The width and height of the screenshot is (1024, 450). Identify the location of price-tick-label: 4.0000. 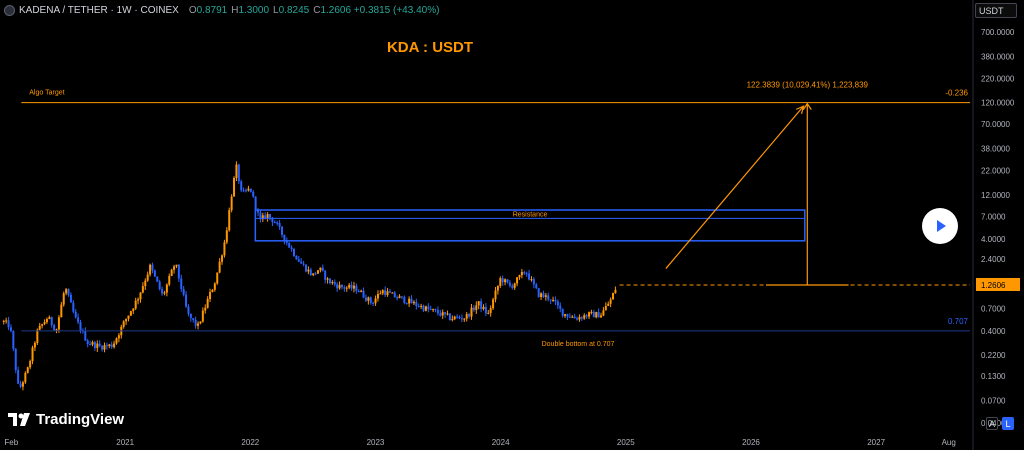
(993, 239).